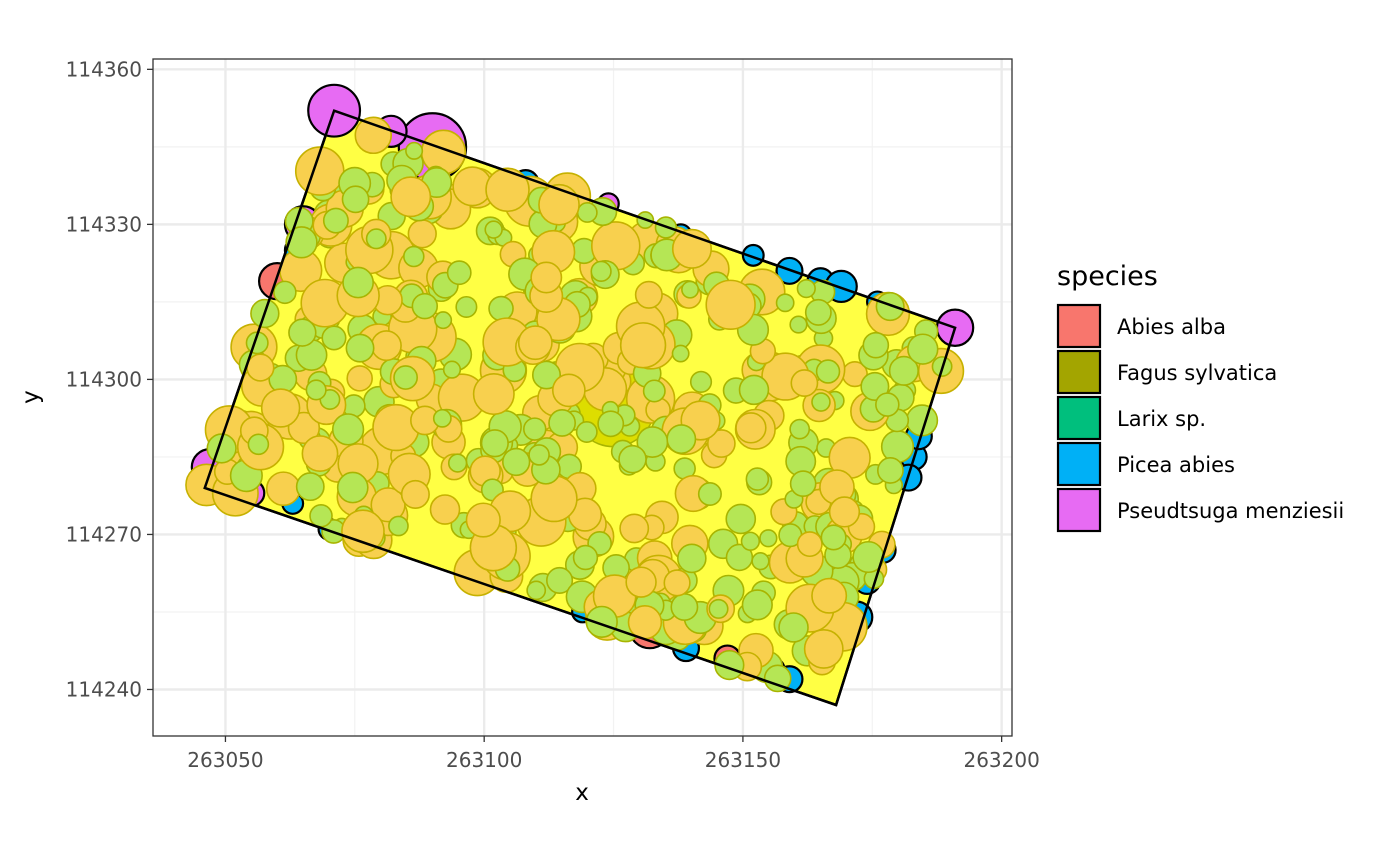  Describe the element at coordinates (31, 397) in the screenshot. I see `y-axis-title: y` at that location.